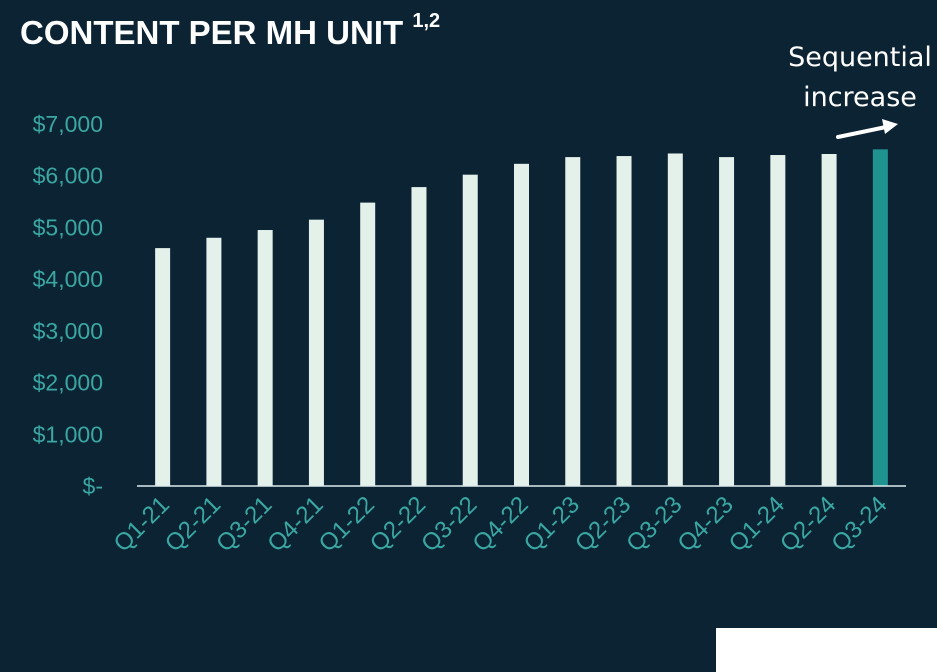 This screenshot has height=672, width=937. Describe the element at coordinates (68, 434) in the screenshot. I see `y-tick-label: $1,000` at that location.